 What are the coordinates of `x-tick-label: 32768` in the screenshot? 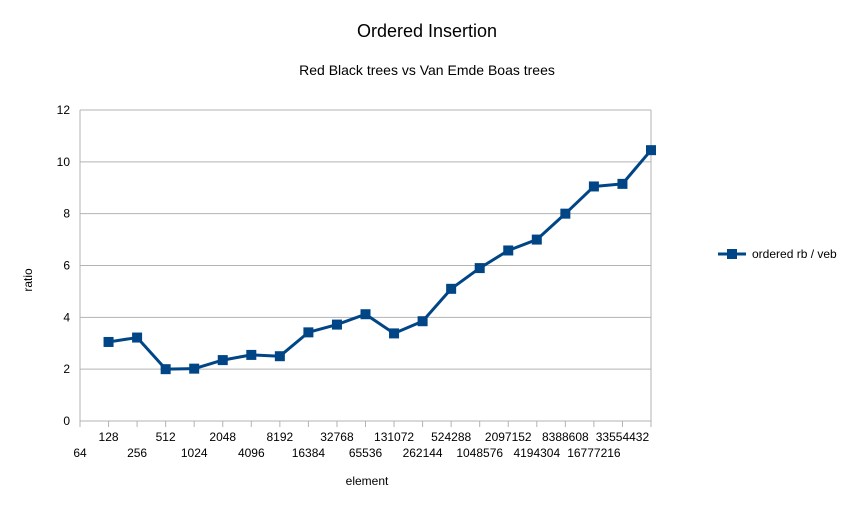 It's located at (337, 437).